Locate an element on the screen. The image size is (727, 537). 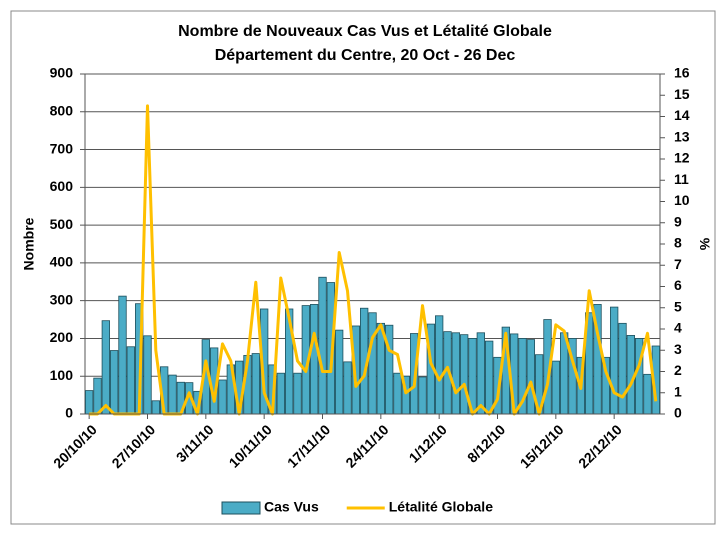
y-tick-label: 0 is located at coordinates (69, 413).